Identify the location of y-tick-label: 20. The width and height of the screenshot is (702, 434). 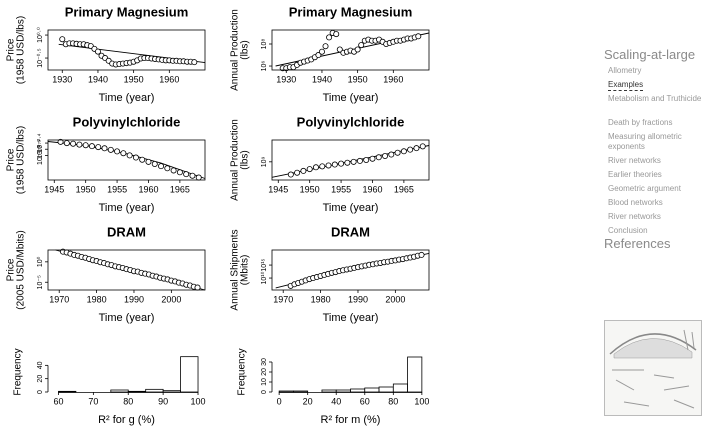
(40, 379).